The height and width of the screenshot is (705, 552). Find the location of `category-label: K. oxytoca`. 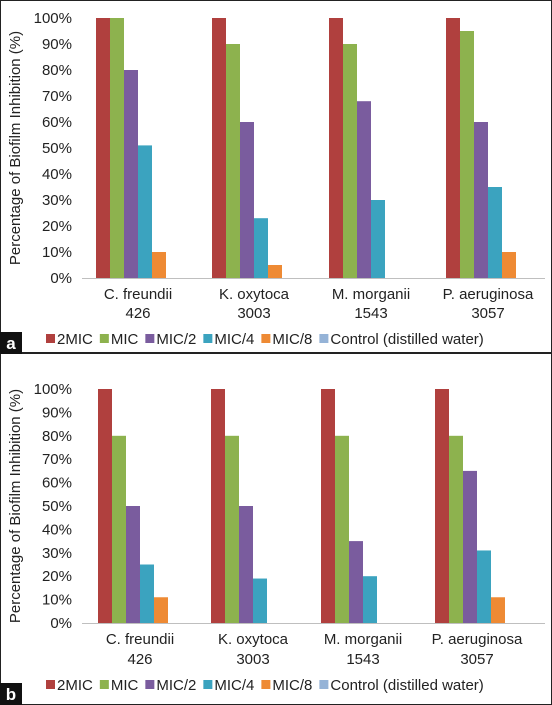

category-label: K. oxytoca is located at coordinates (253, 639).